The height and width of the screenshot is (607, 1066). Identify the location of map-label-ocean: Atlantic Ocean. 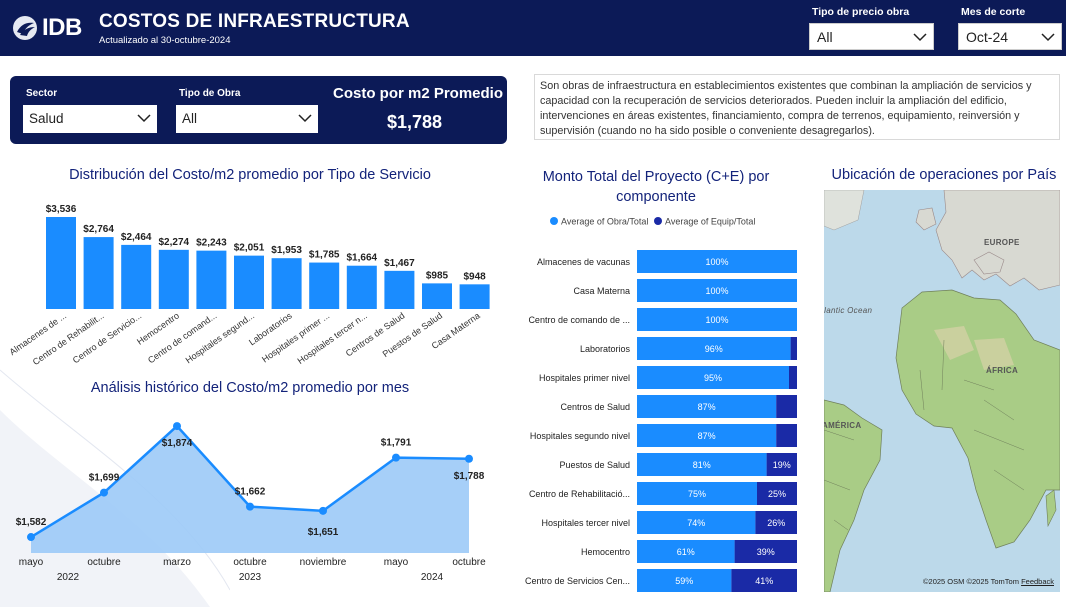
(848, 310).